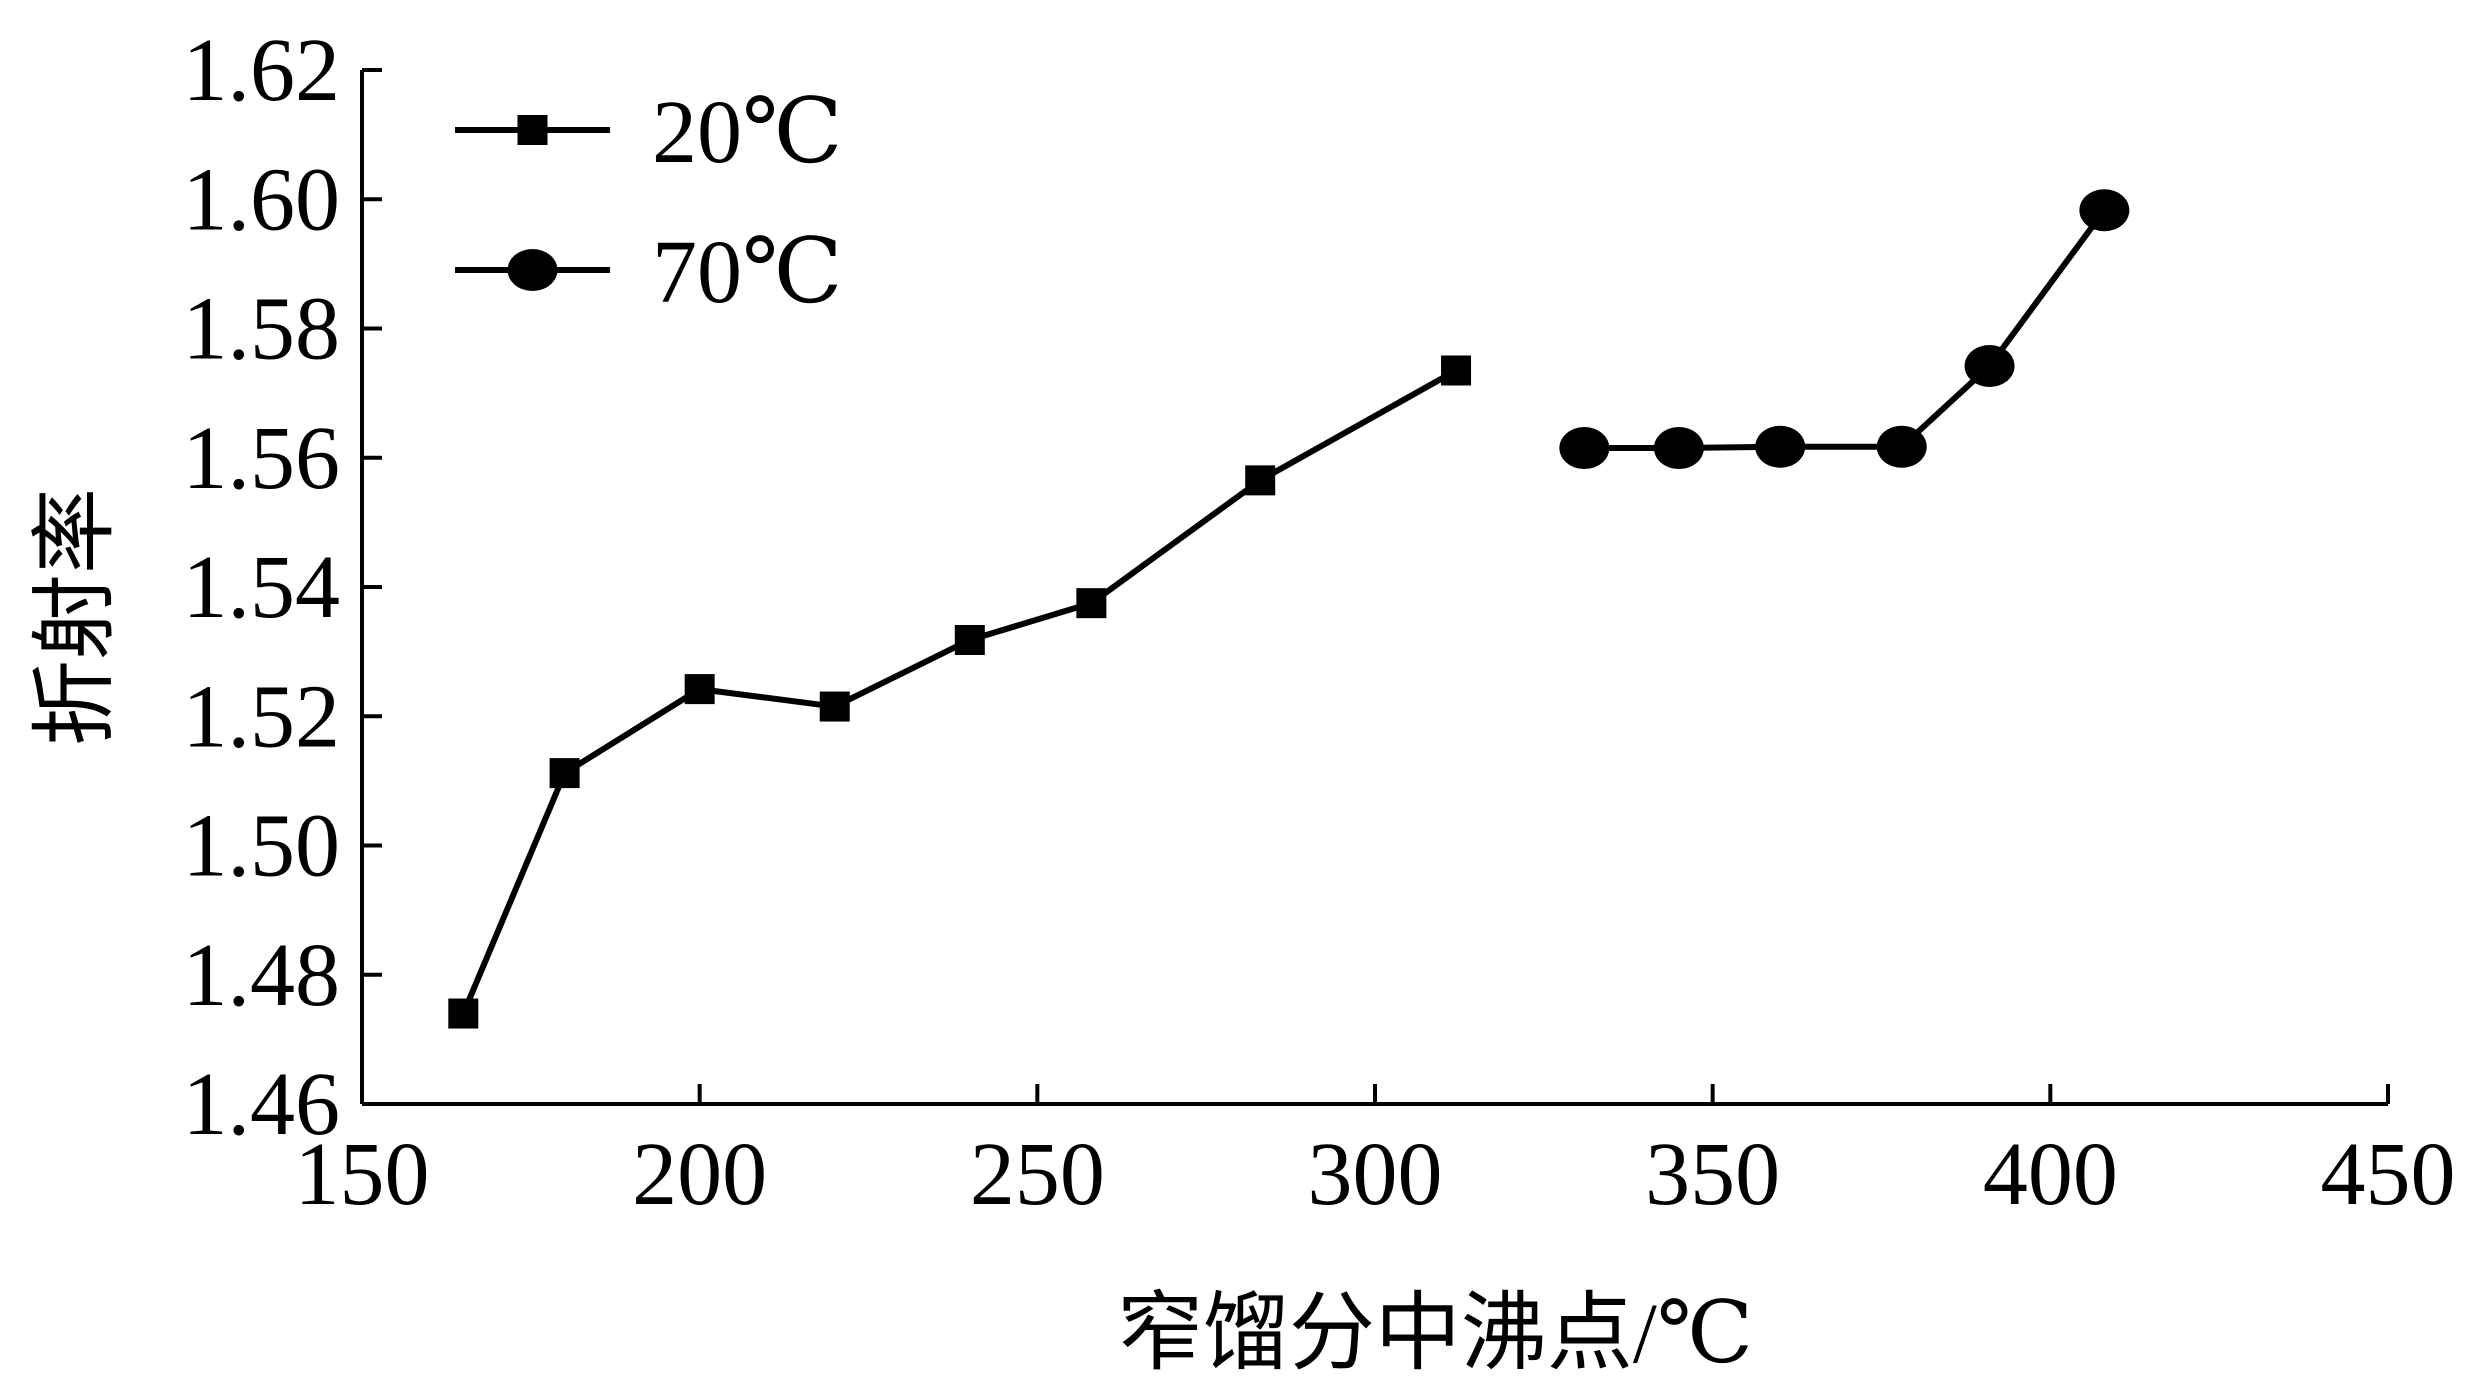  Describe the element at coordinates (262, 716) in the screenshot. I see `y-tick-label: 1.52` at that location.